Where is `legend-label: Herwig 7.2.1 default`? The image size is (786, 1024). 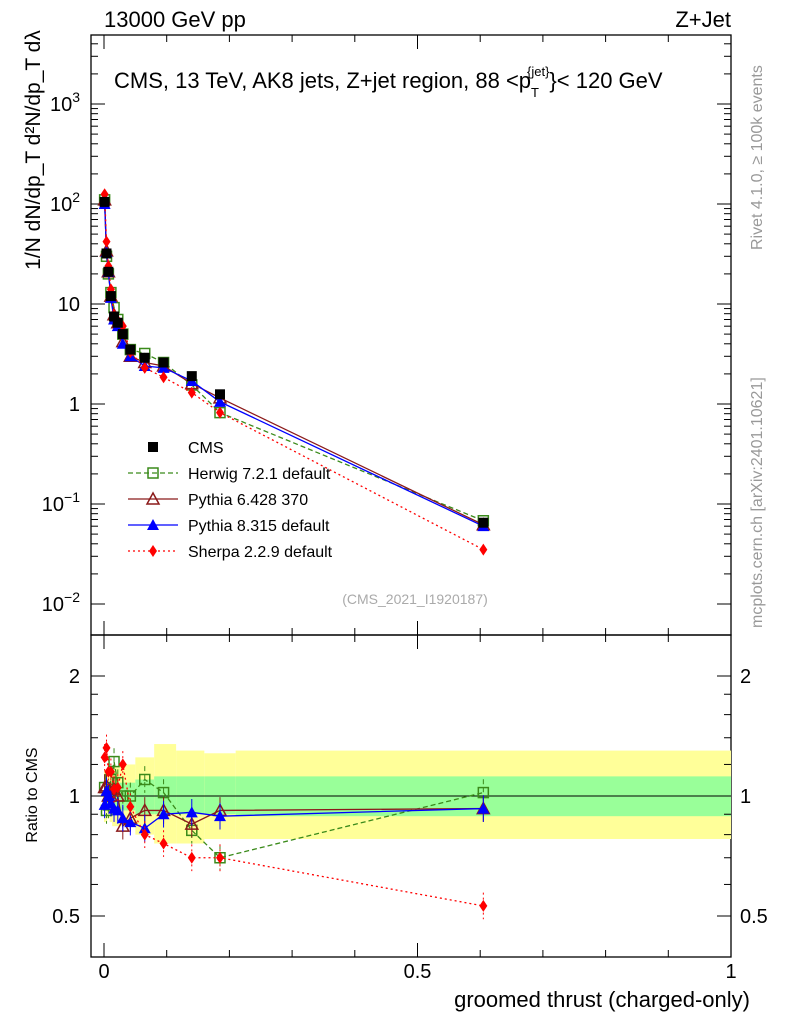 legend-label: Herwig 7.2.1 default is located at coordinates (259, 474).